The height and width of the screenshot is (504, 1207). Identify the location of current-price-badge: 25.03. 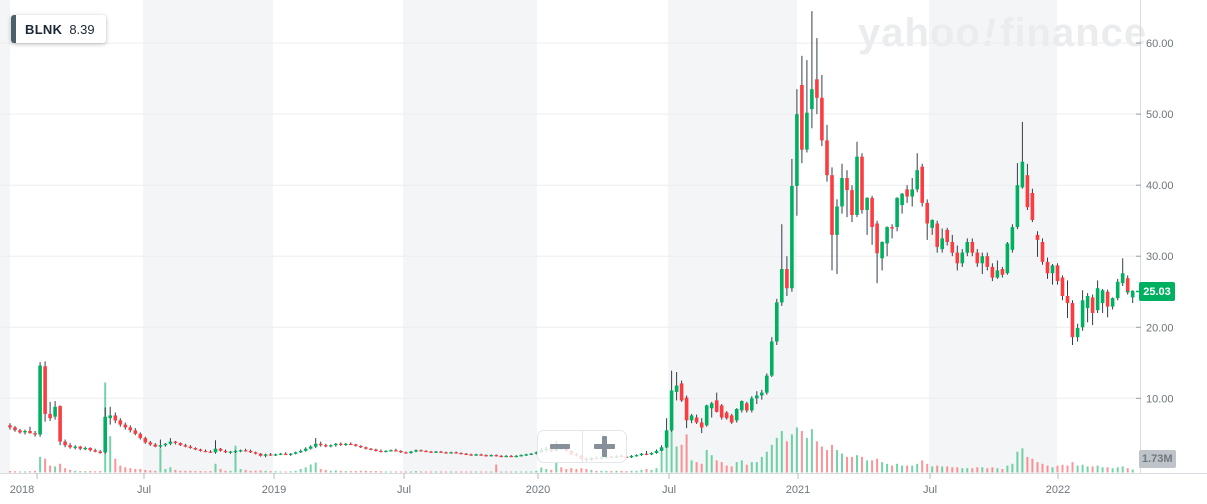
(1157, 291).